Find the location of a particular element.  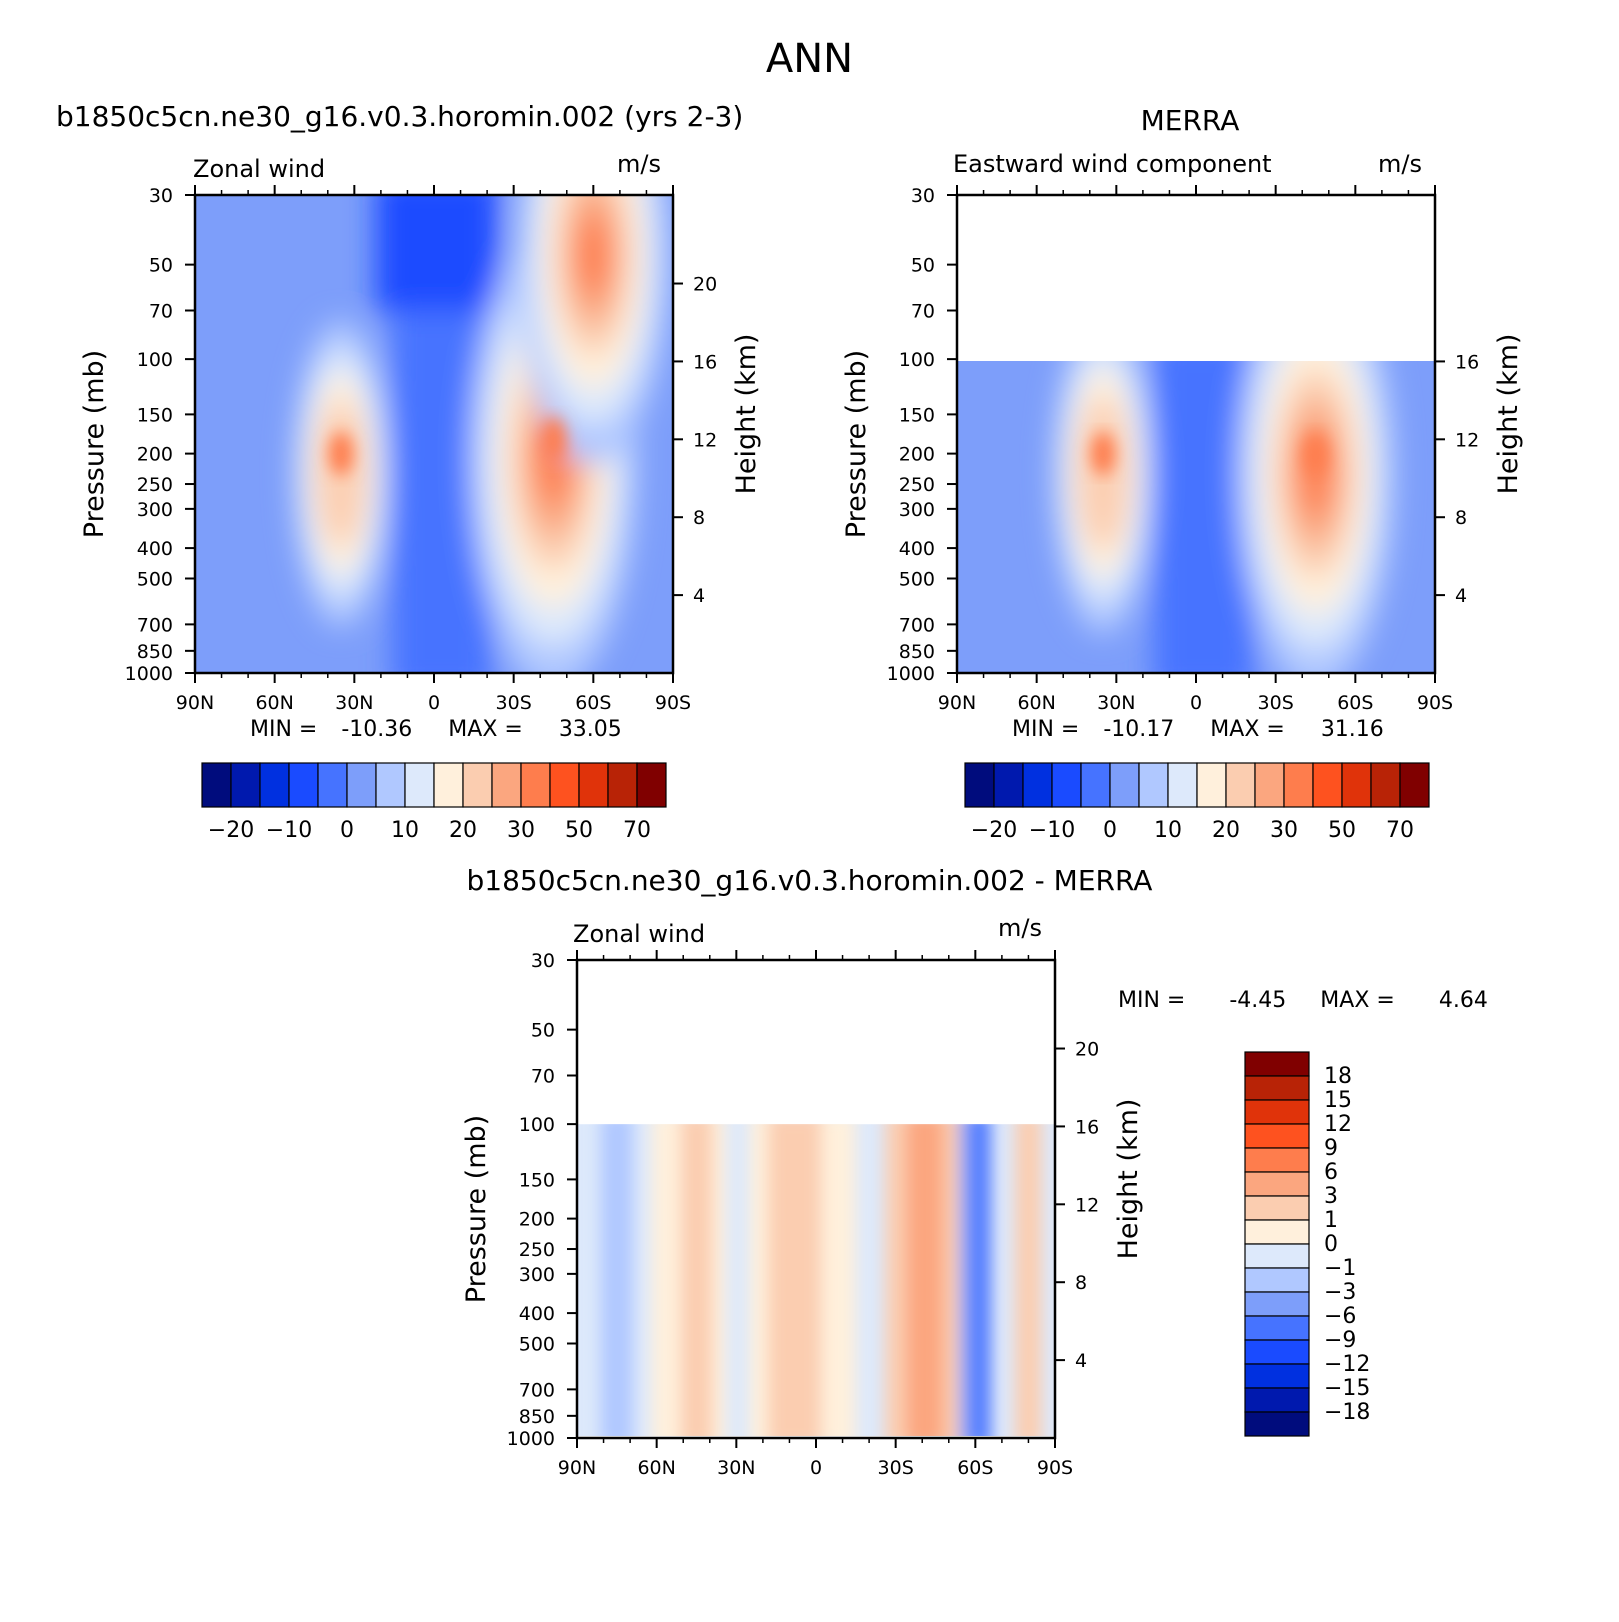

model-xtick-label-4: 30S is located at coordinates (514, 703).